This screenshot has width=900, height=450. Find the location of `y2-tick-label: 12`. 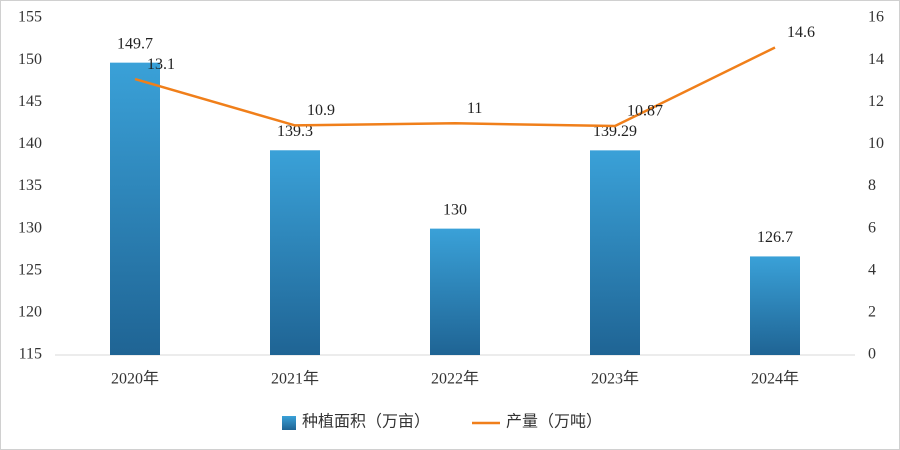

y2-tick-label: 12 is located at coordinates (876, 101).